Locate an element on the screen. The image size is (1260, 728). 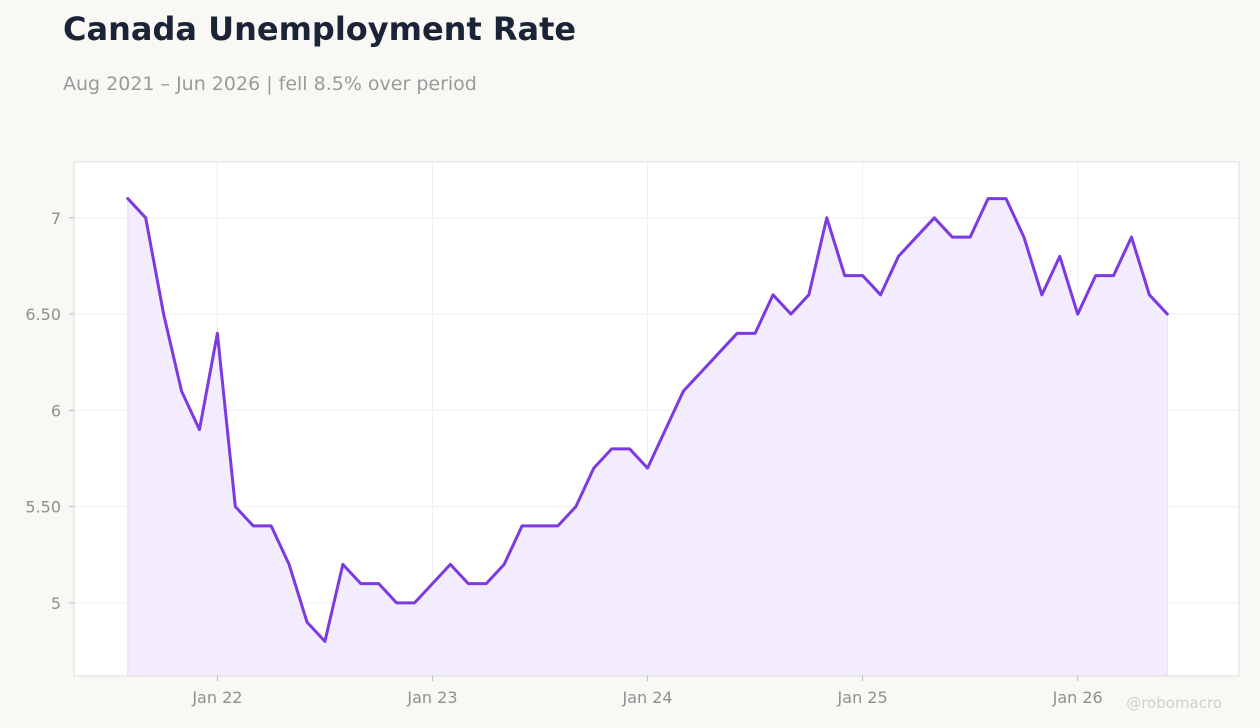
y-tick-label: 5 is located at coordinates (56, 603).